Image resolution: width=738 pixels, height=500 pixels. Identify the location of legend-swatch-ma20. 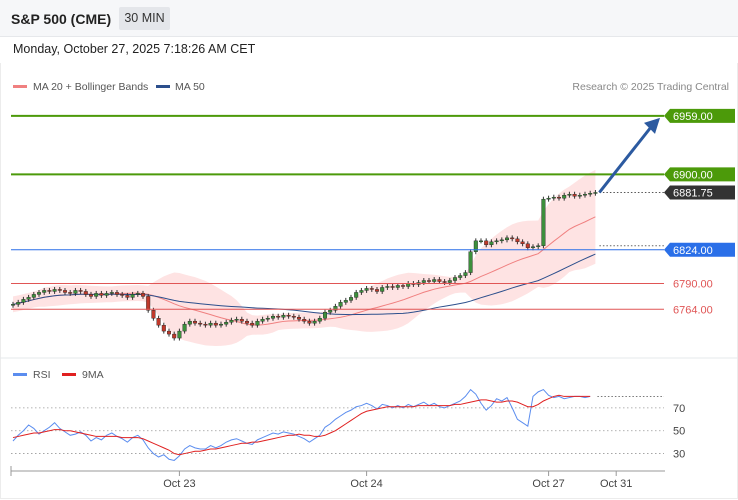
(20, 86).